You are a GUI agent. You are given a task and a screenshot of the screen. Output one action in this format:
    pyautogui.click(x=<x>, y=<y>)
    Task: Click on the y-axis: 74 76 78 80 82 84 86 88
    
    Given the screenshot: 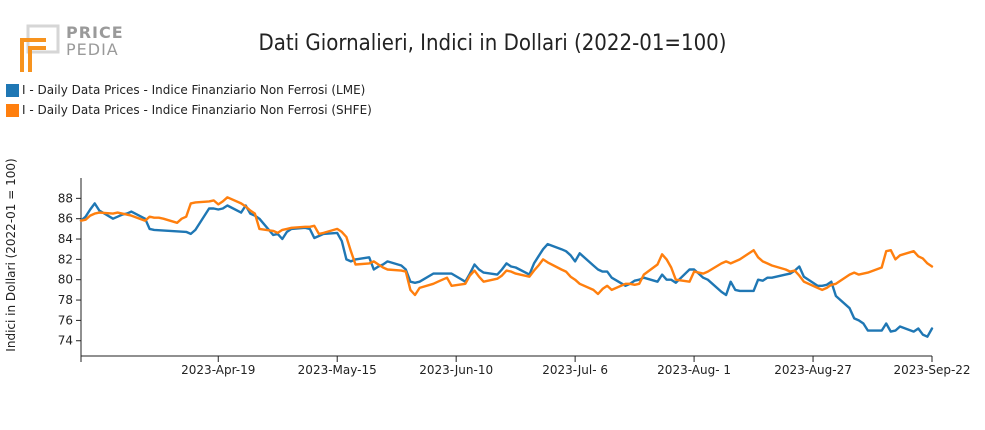 What is the action you would take?
    pyautogui.click(x=70, y=267)
    